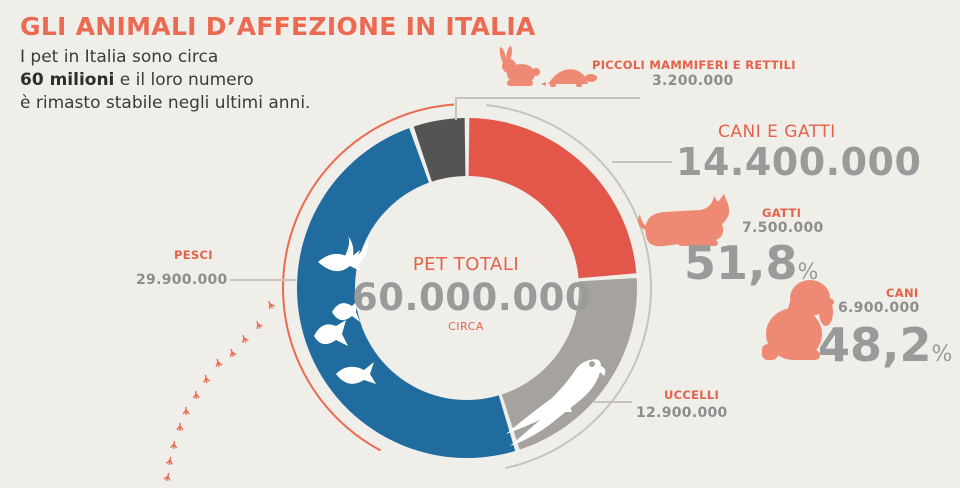 This screenshot has width=960, height=488. What do you see at coordinates (902, 293) in the screenshot?
I see `label-cani-name: CANI` at bounding box center [902, 293].